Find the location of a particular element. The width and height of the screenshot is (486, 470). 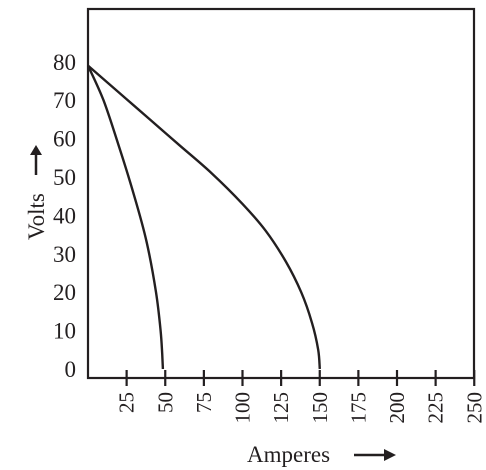

y-tick-label: 0 is located at coordinates (71, 369).